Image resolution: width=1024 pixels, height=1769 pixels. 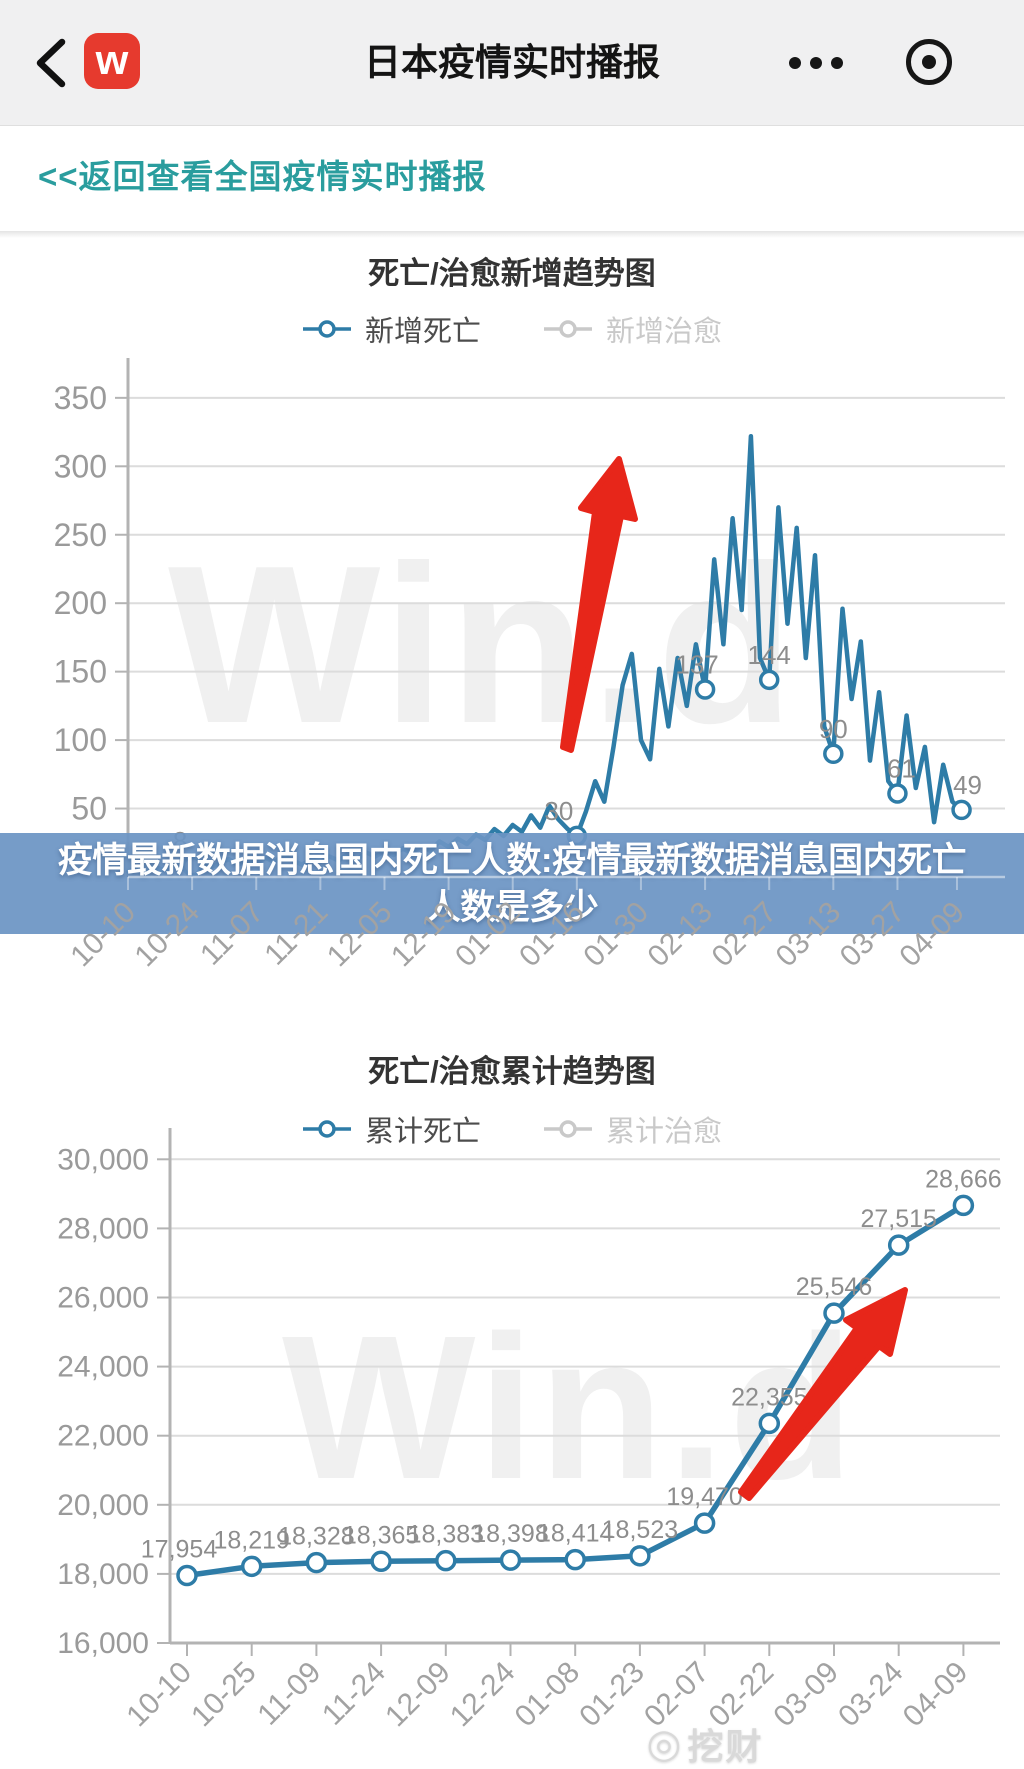 I want to click on y-tick-label: 150, so click(x=80, y=672).